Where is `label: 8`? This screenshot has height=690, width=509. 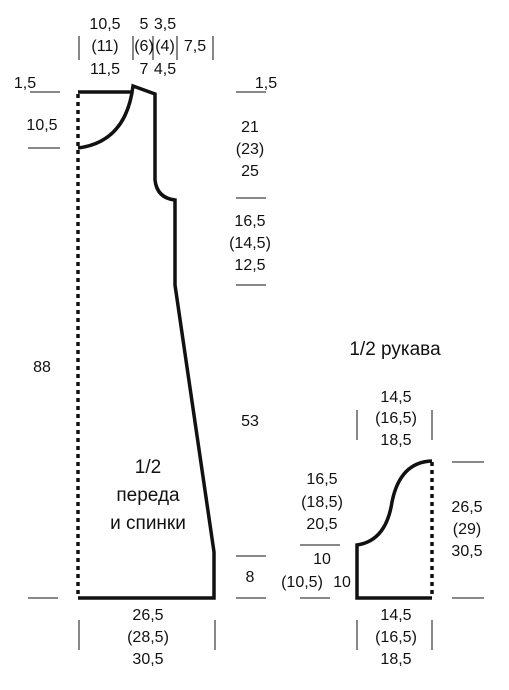 label: 8 is located at coordinates (250, 577).